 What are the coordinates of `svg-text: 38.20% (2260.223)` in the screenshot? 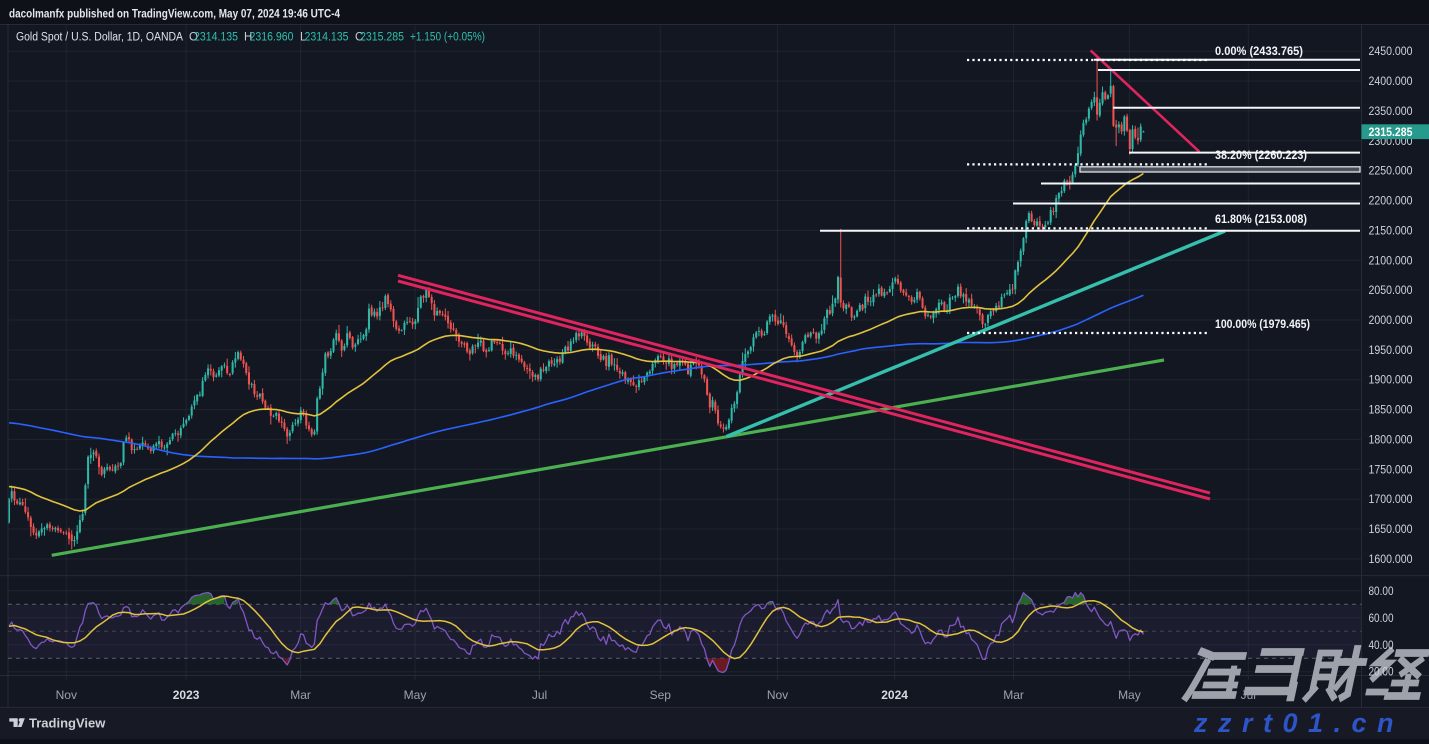 It's located at (1261, 155).